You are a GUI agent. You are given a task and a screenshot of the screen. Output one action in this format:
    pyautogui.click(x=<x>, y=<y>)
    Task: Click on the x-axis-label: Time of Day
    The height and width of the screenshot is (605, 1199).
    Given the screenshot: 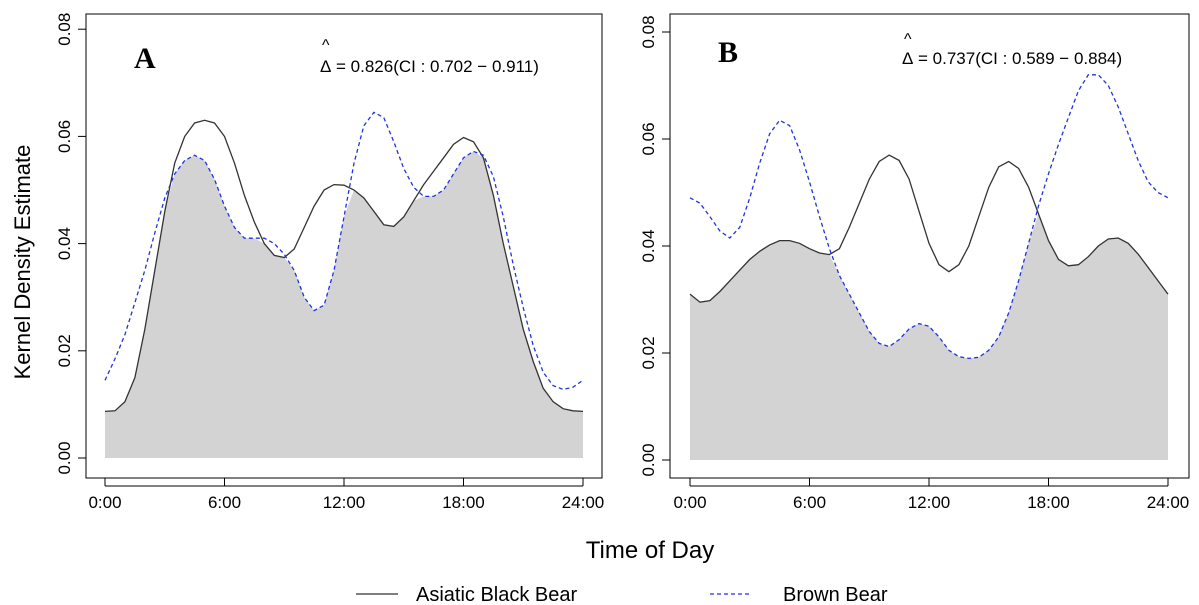 What is the action you would take?
    pyautogui.click(x=650, y=550)
    